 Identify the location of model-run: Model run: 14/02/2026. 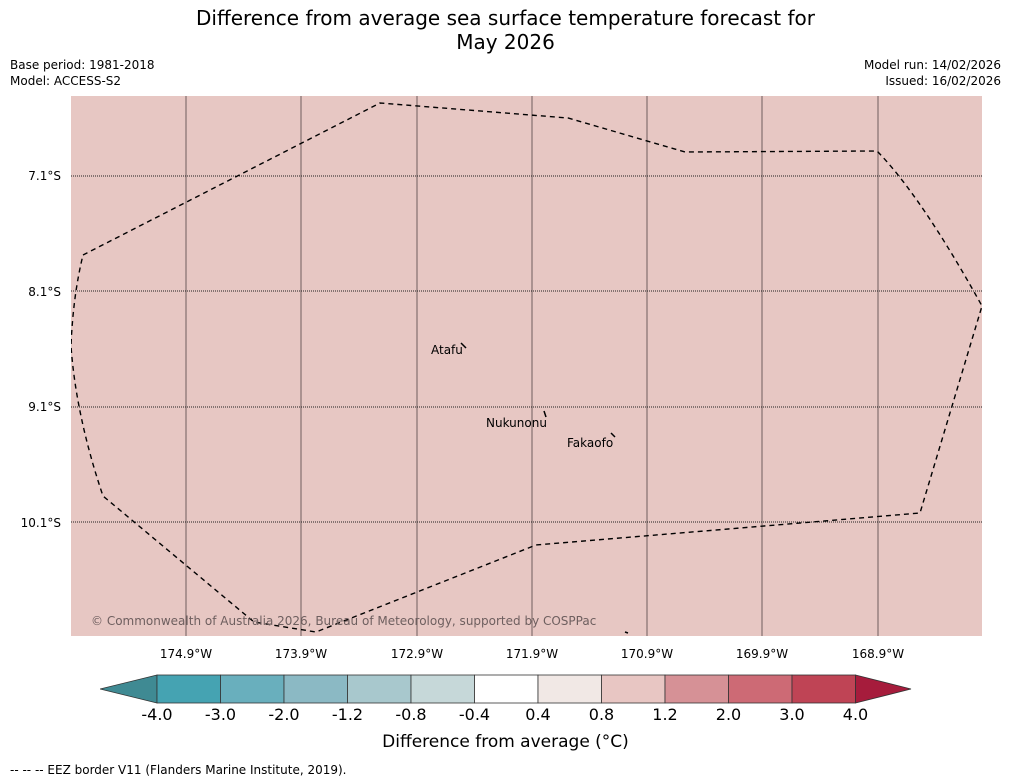
(932, 65).